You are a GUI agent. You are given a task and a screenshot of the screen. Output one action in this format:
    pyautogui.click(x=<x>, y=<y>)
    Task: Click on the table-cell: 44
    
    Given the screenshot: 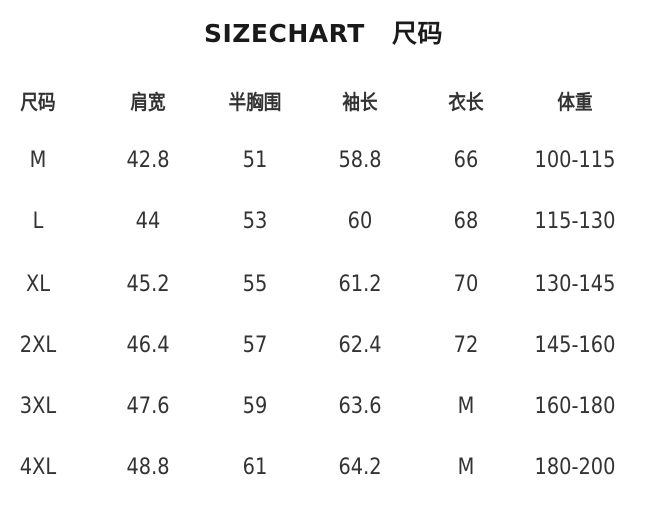 What is the action you would take?
    pyautogui.click(x=148, y=221)
    